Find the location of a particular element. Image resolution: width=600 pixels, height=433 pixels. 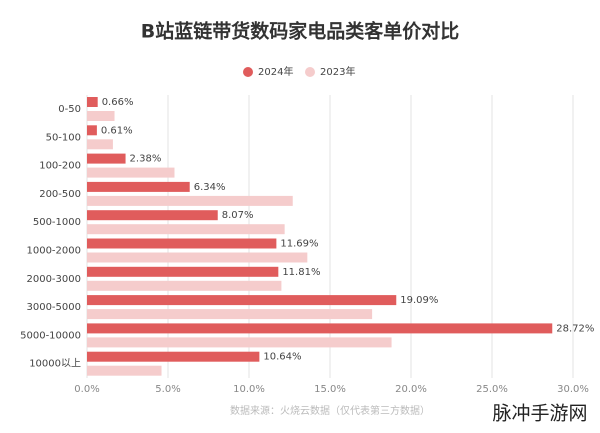

value-label: 10.64% is located at coordinates (282, 357).